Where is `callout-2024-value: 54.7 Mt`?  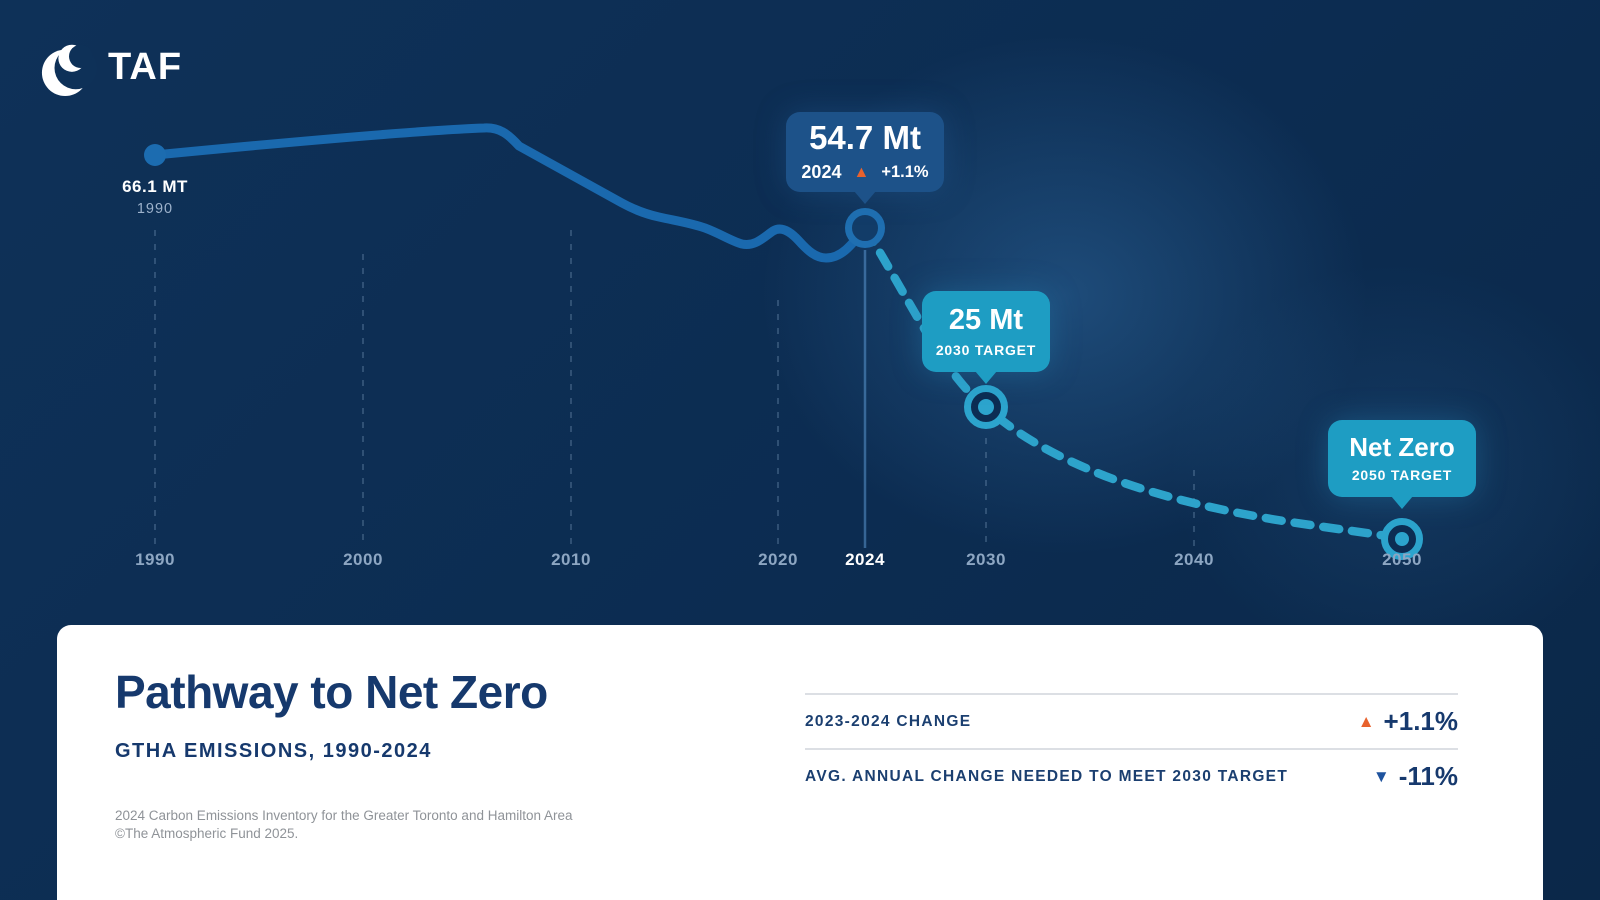
callout-2024-value: 54.7 Mt is located at coordinates (865, 137).